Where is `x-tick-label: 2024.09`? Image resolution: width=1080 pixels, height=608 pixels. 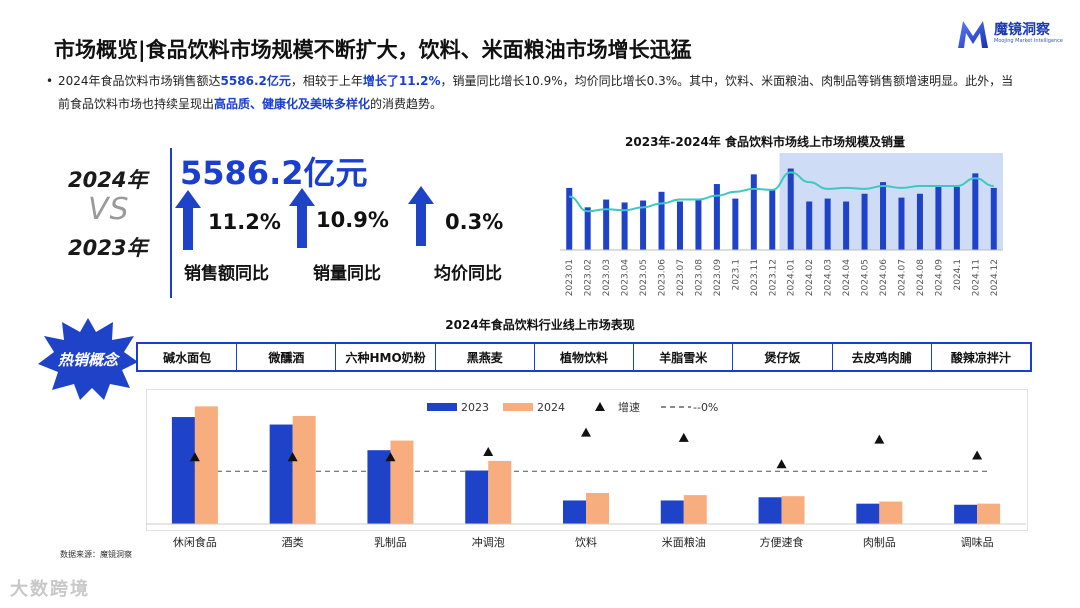 x-tick-label: 2024.09 is located at coordinates (939, 277).